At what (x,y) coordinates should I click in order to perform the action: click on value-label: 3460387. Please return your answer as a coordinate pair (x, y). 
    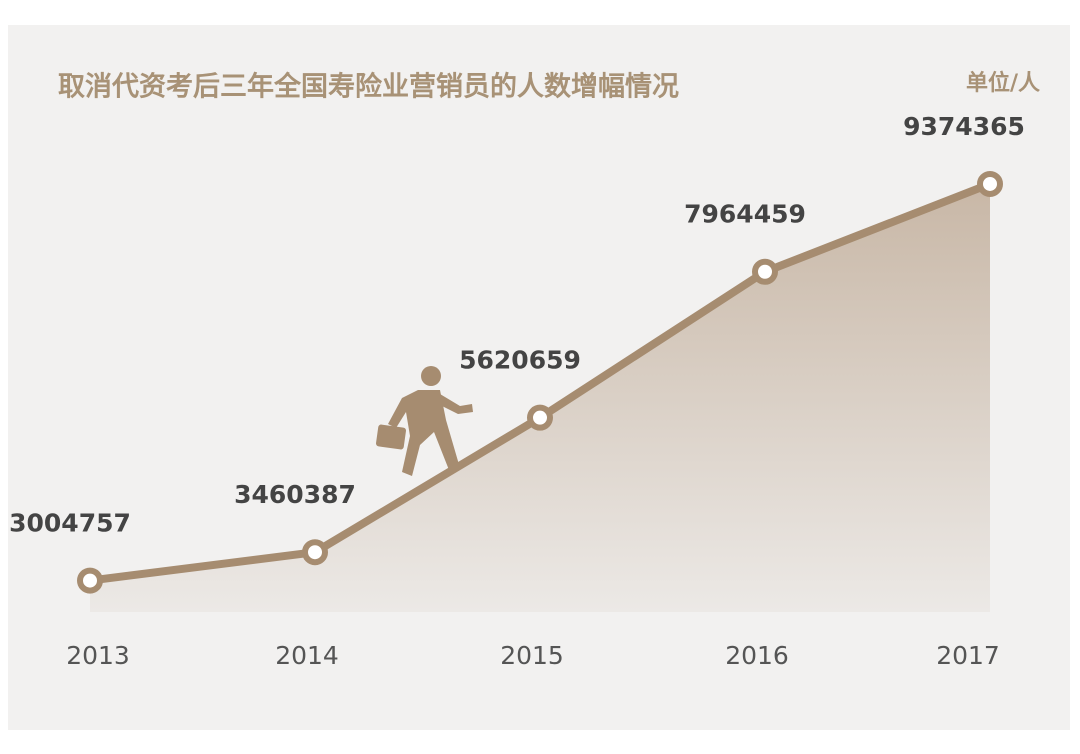
    Looking at the image, I should click on (295, 494).